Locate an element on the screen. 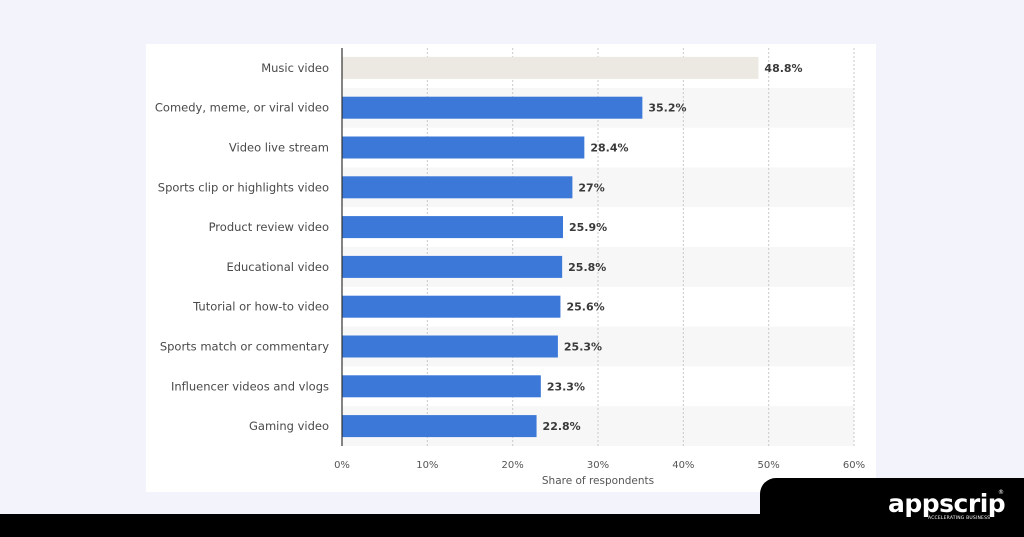  footer-logo-tab is located at coordinates (892, 498).